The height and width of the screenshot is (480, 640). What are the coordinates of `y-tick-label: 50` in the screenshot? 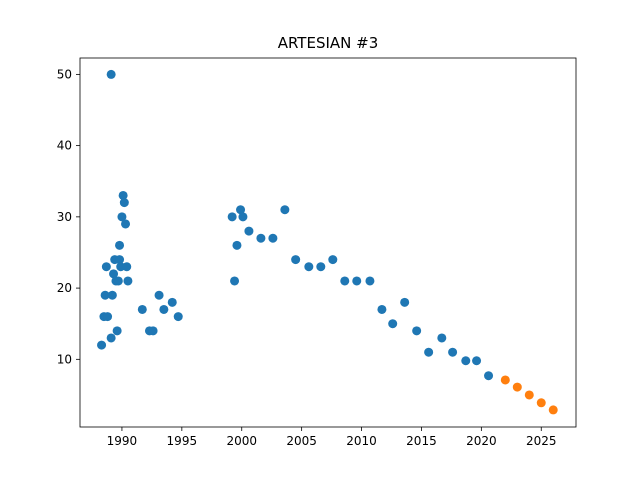 It's located at (64, 74).